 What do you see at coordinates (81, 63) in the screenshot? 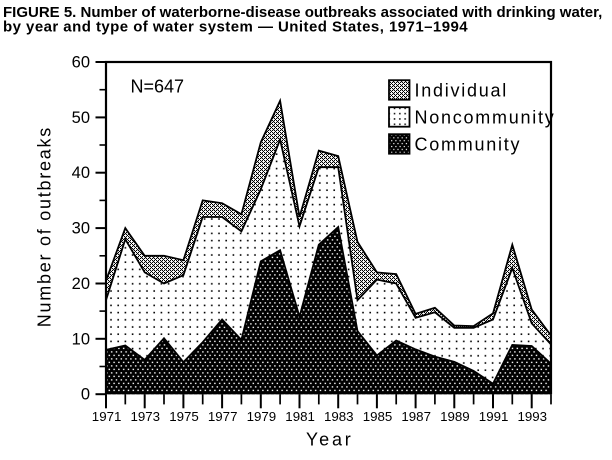
I see `svg-text: 60` at bounding box center [81, 63].